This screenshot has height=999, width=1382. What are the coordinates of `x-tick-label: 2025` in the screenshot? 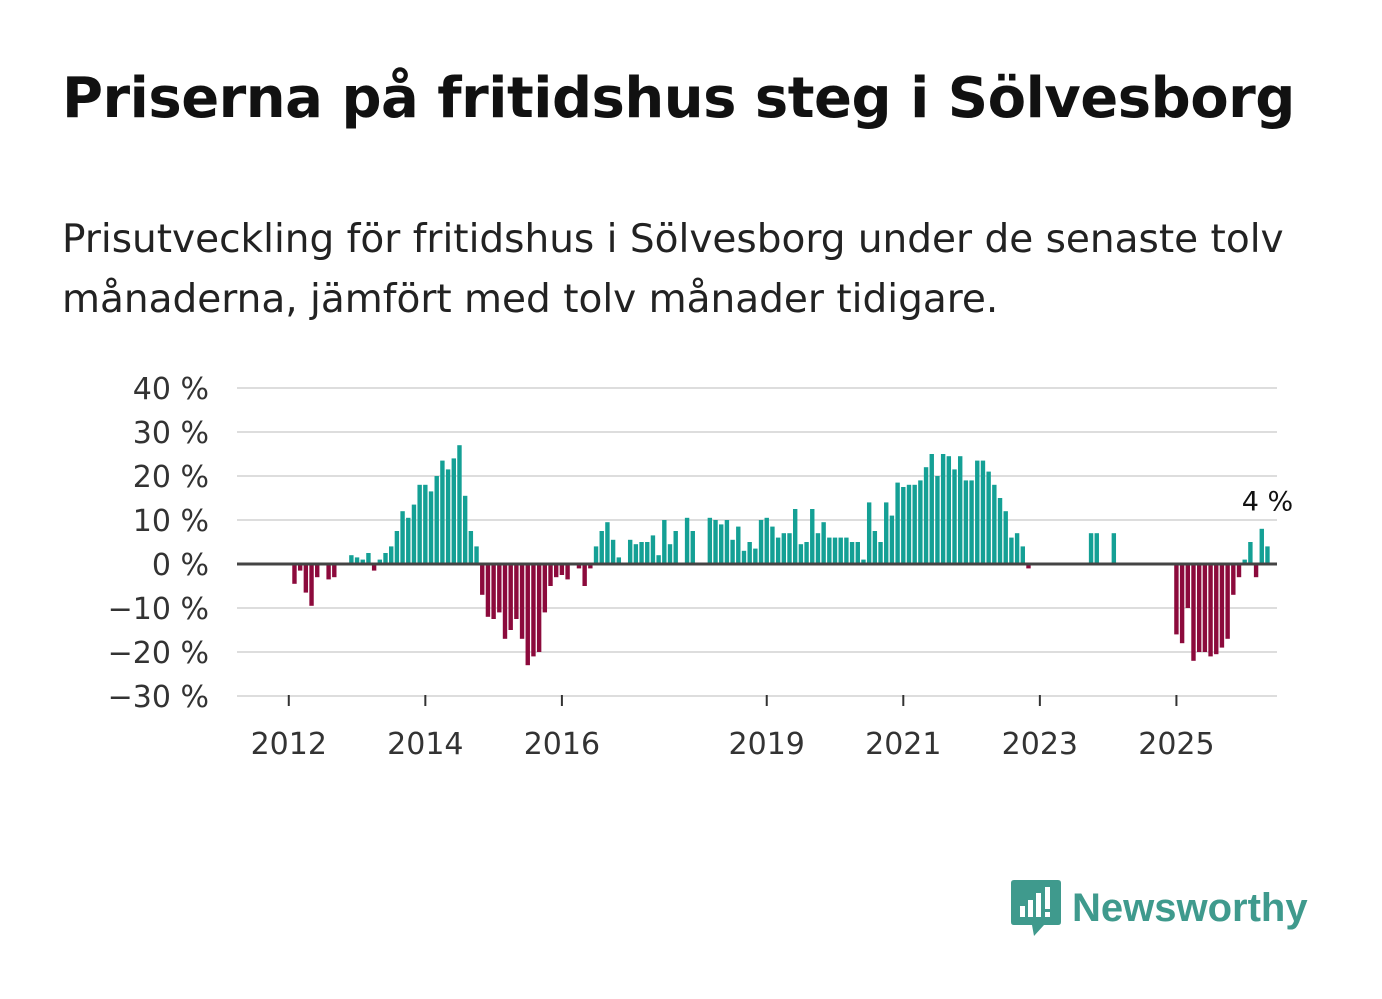 It's located at (1176, 744).